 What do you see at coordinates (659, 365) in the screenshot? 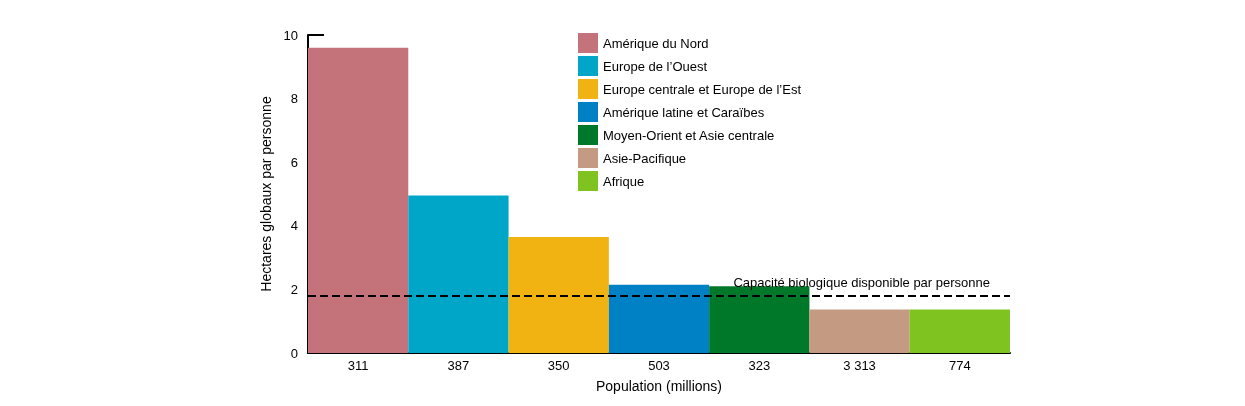
I see `x-tick-label: 503` at bounding box center [659, 365].